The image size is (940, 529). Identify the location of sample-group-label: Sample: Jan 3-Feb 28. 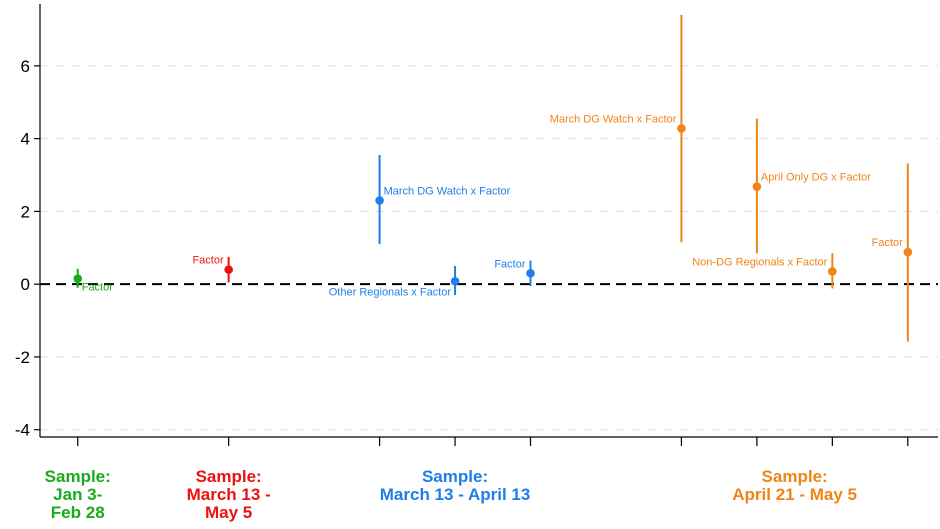
(78, 494).